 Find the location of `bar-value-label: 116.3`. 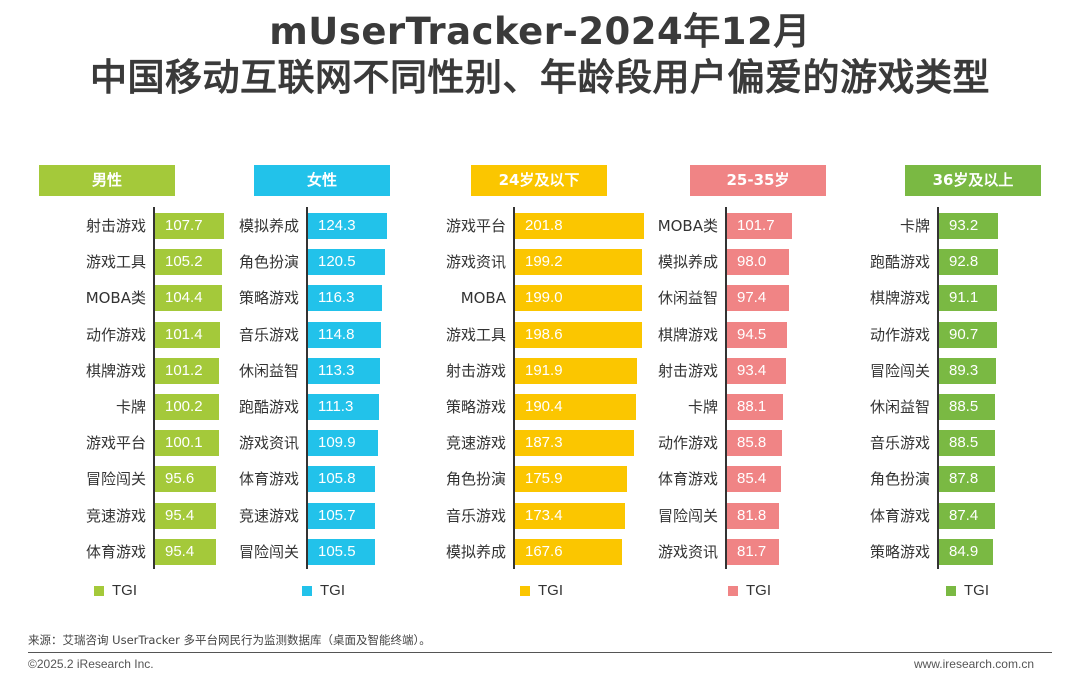

bar-value-label: 116.3 is located at coordinates (336, 297).